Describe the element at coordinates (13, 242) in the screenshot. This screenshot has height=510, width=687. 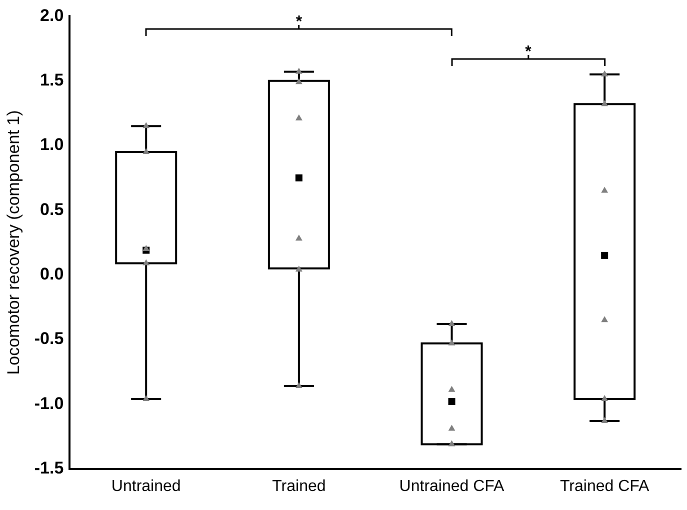
I see `y-axis-title: Locomotor recovery (component 1)` at that location.